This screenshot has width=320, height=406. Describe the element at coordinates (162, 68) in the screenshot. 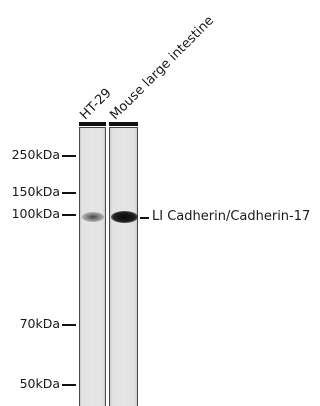

I see `lane-label-mouse-large-intestine: Mouse large intestine` at that location.